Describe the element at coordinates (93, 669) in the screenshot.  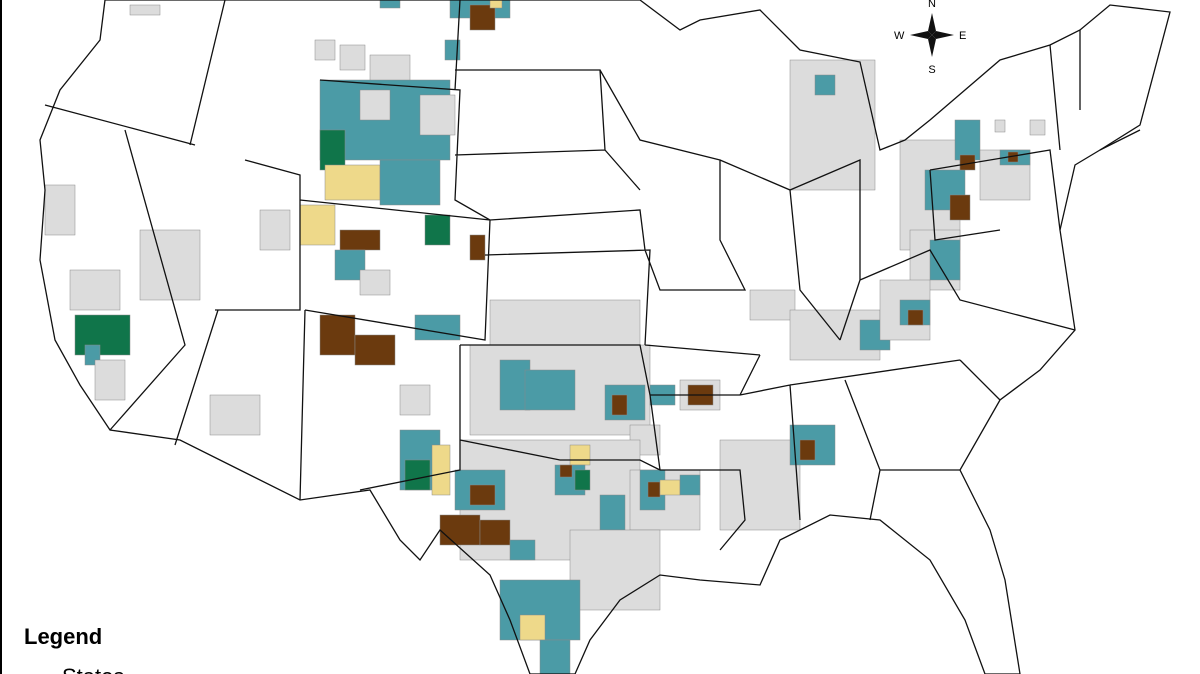
I see `legend-item: States` at that location.